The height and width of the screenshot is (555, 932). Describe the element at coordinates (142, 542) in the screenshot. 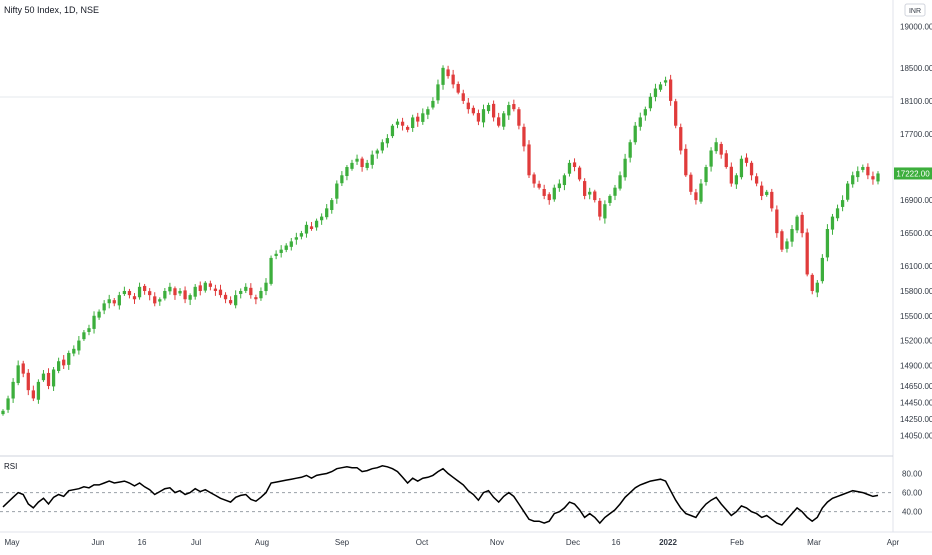

I see `time-tick-label: 16` at that location.